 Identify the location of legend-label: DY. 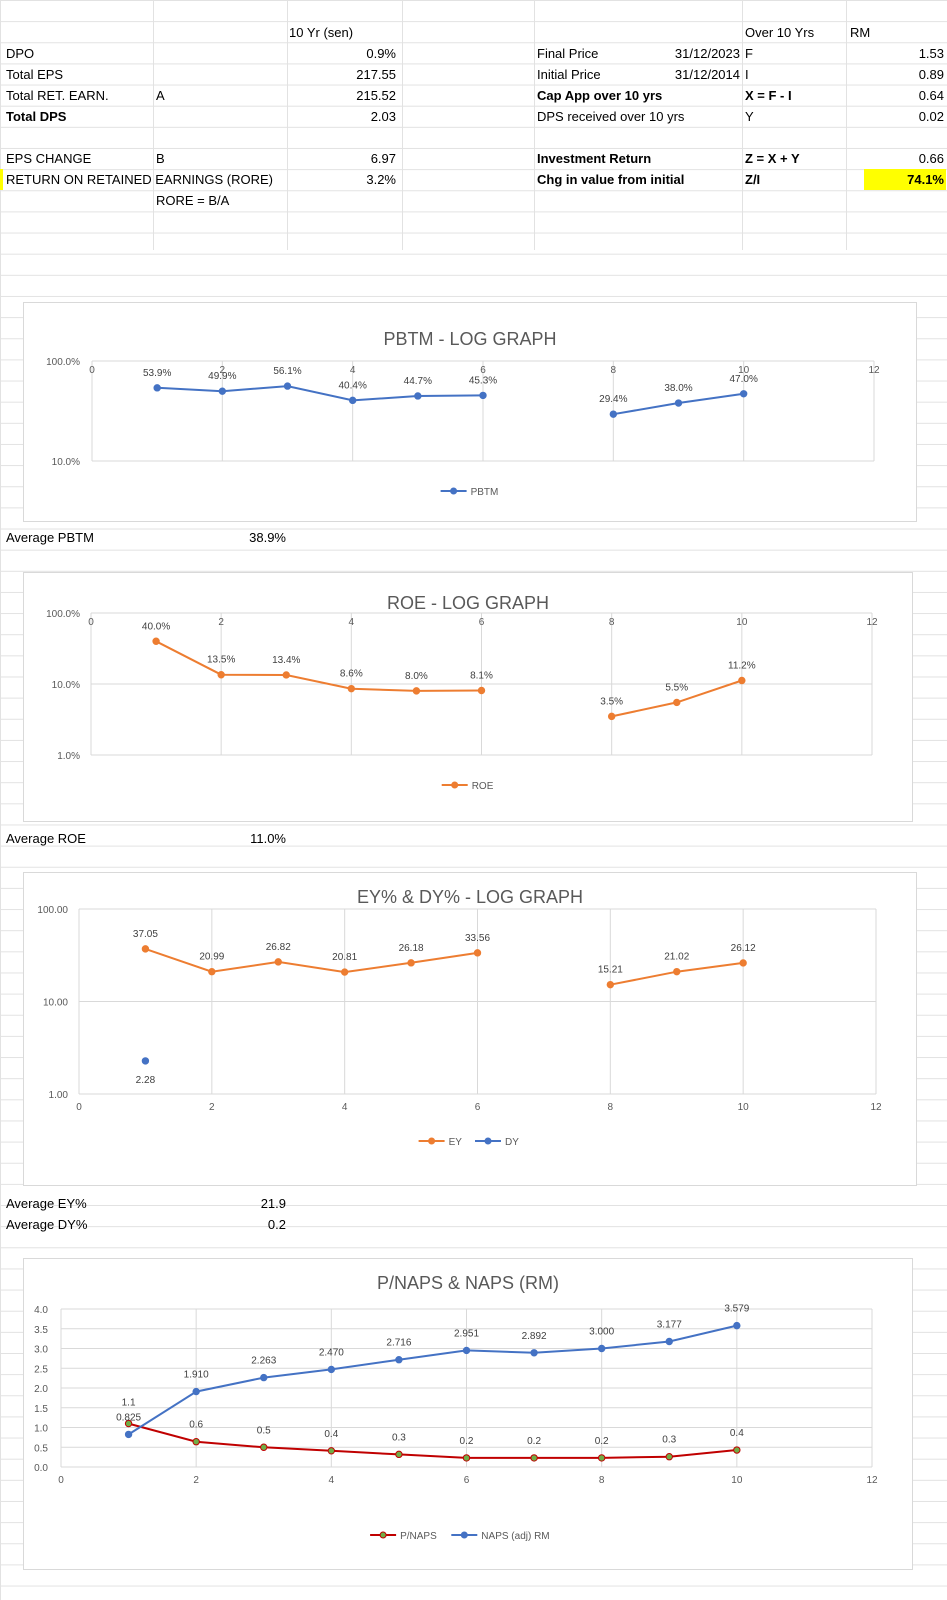
(512, 1142).